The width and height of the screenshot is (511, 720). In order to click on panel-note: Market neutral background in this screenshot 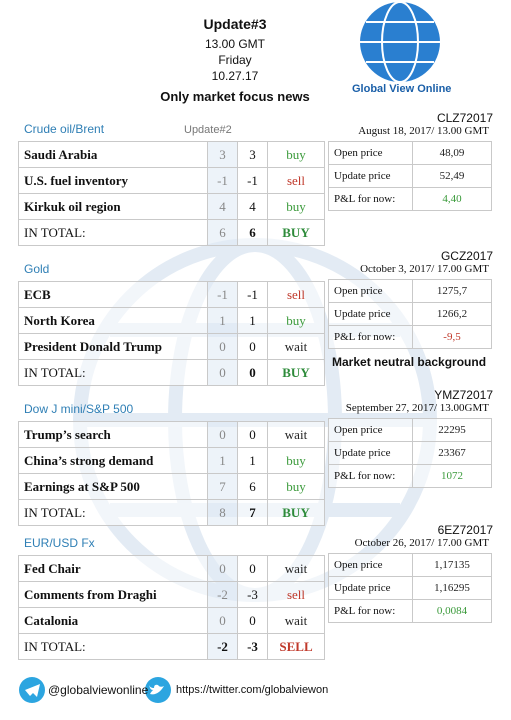, I will do `click(409, 362)`.